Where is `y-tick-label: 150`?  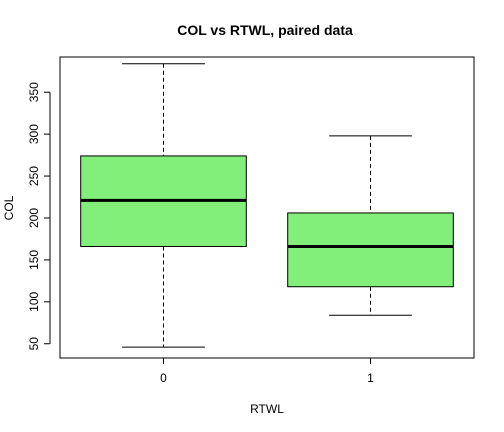
y-tick-label: 150 is located at coordinates (34, 260).